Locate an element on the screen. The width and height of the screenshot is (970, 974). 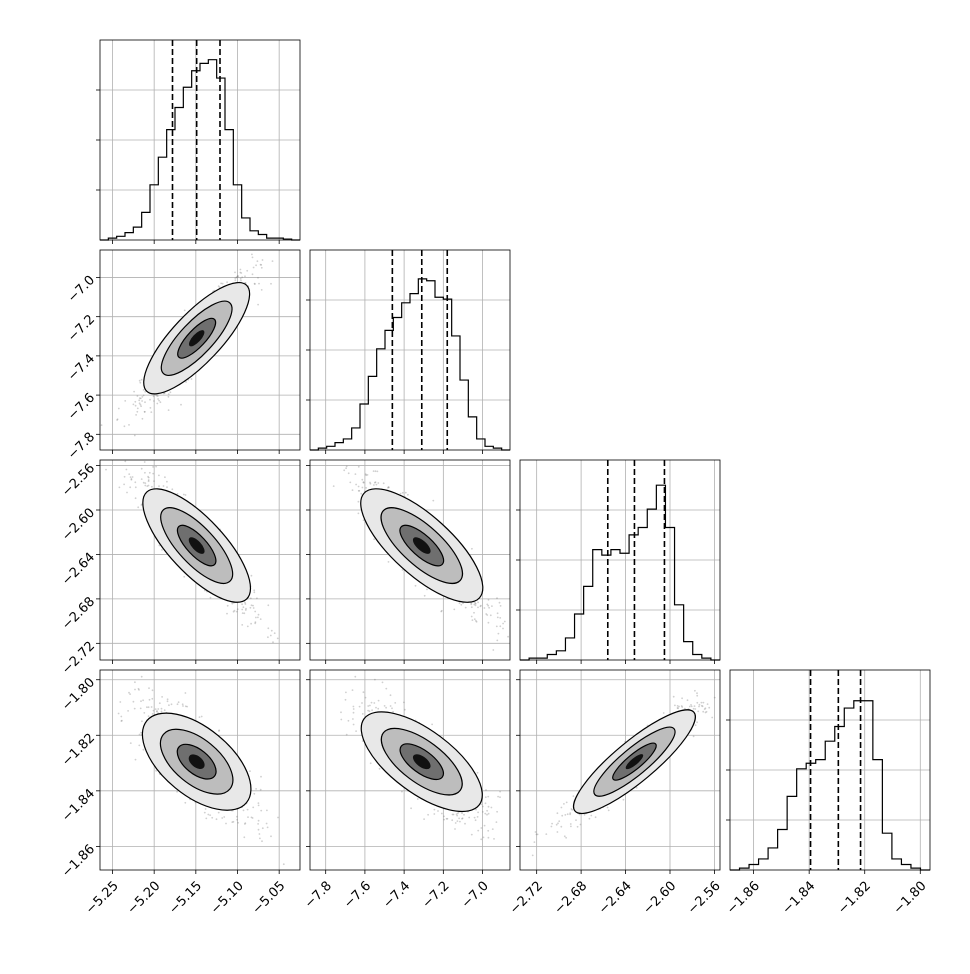
y-tick-label: −7.0 is located at coordinates (81, 289).